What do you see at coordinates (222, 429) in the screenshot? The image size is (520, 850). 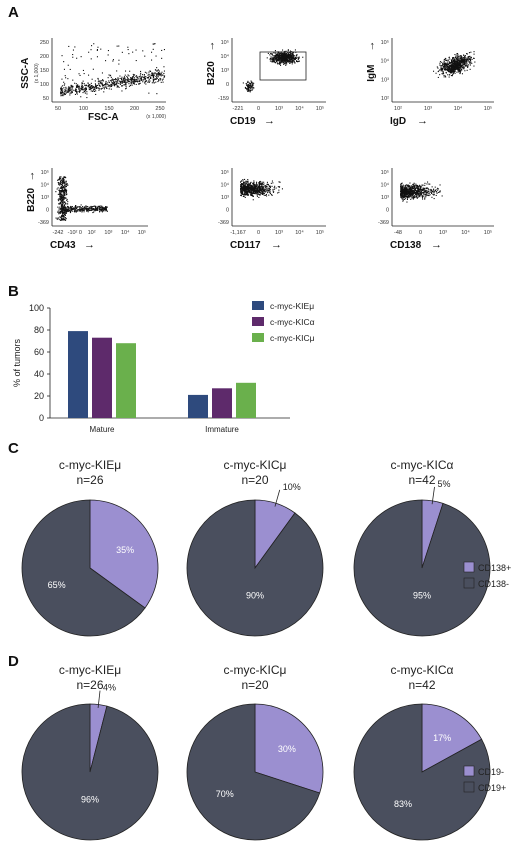 I see `x-tick-label: Immature` at bounding box center [222, 429].